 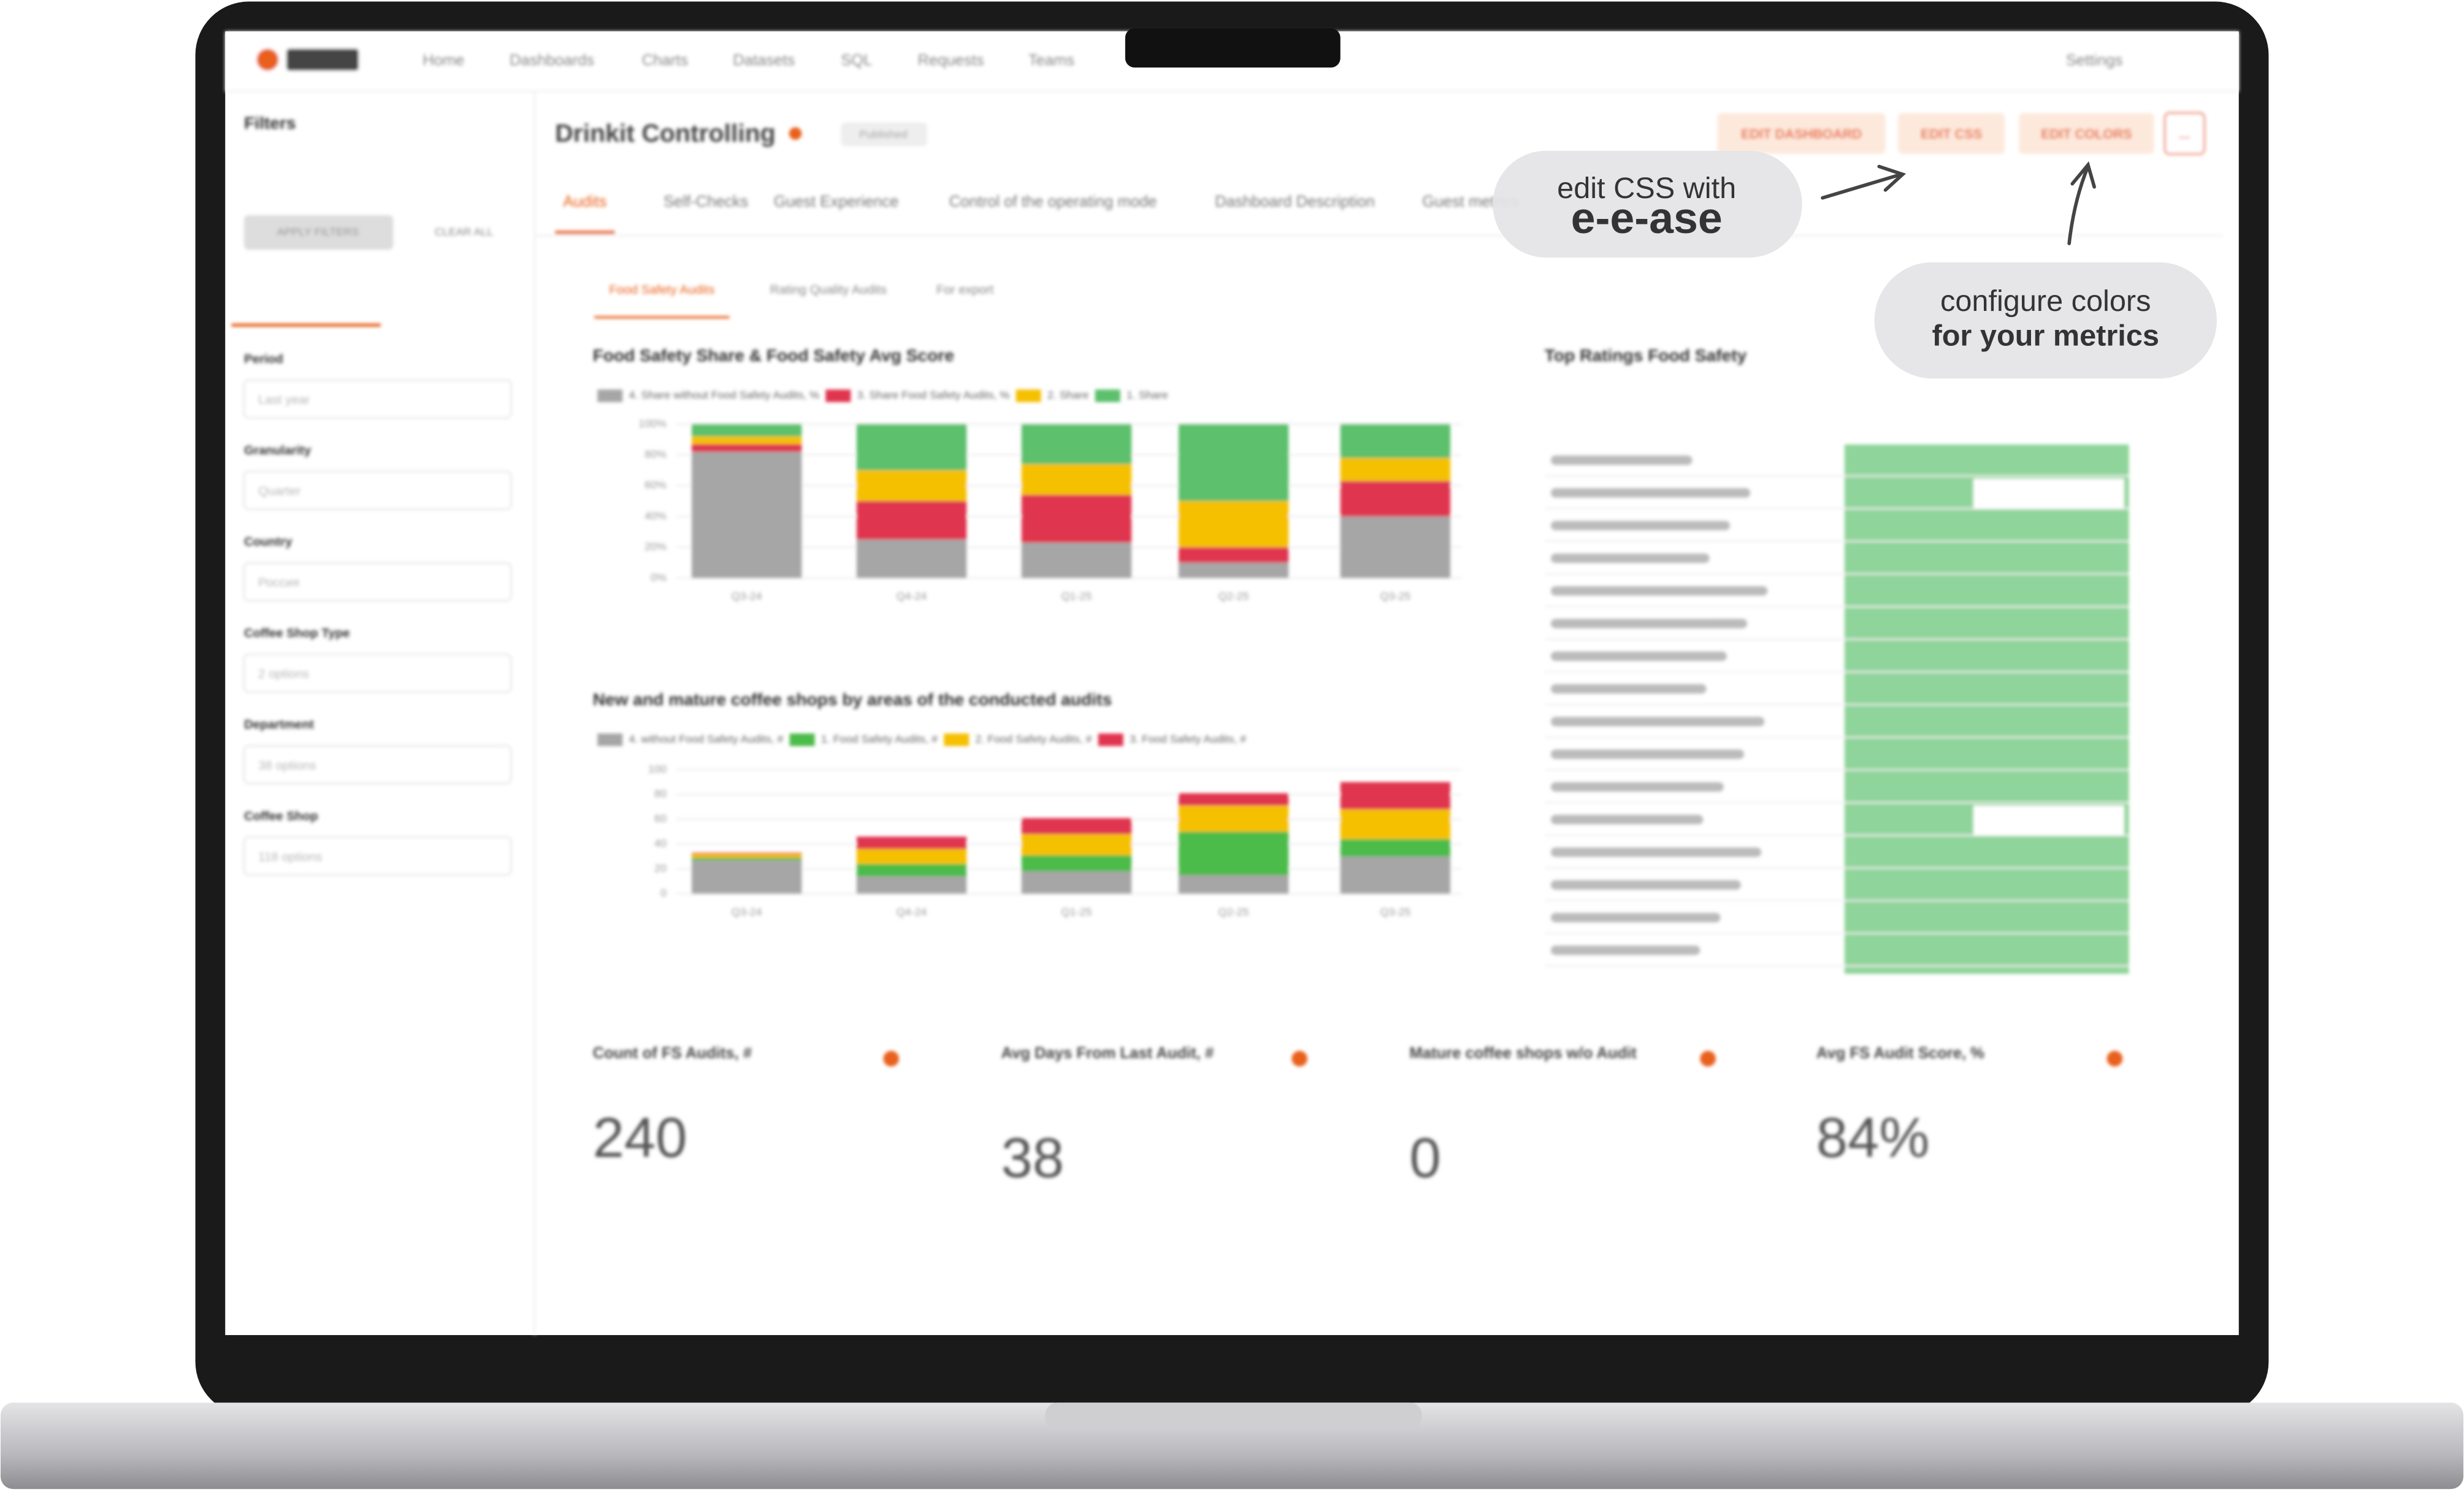 What do you see at coordinates (652, 423) in the screenshot?
I see `y-tick-label: 100%` at bounding box center [652, 423].